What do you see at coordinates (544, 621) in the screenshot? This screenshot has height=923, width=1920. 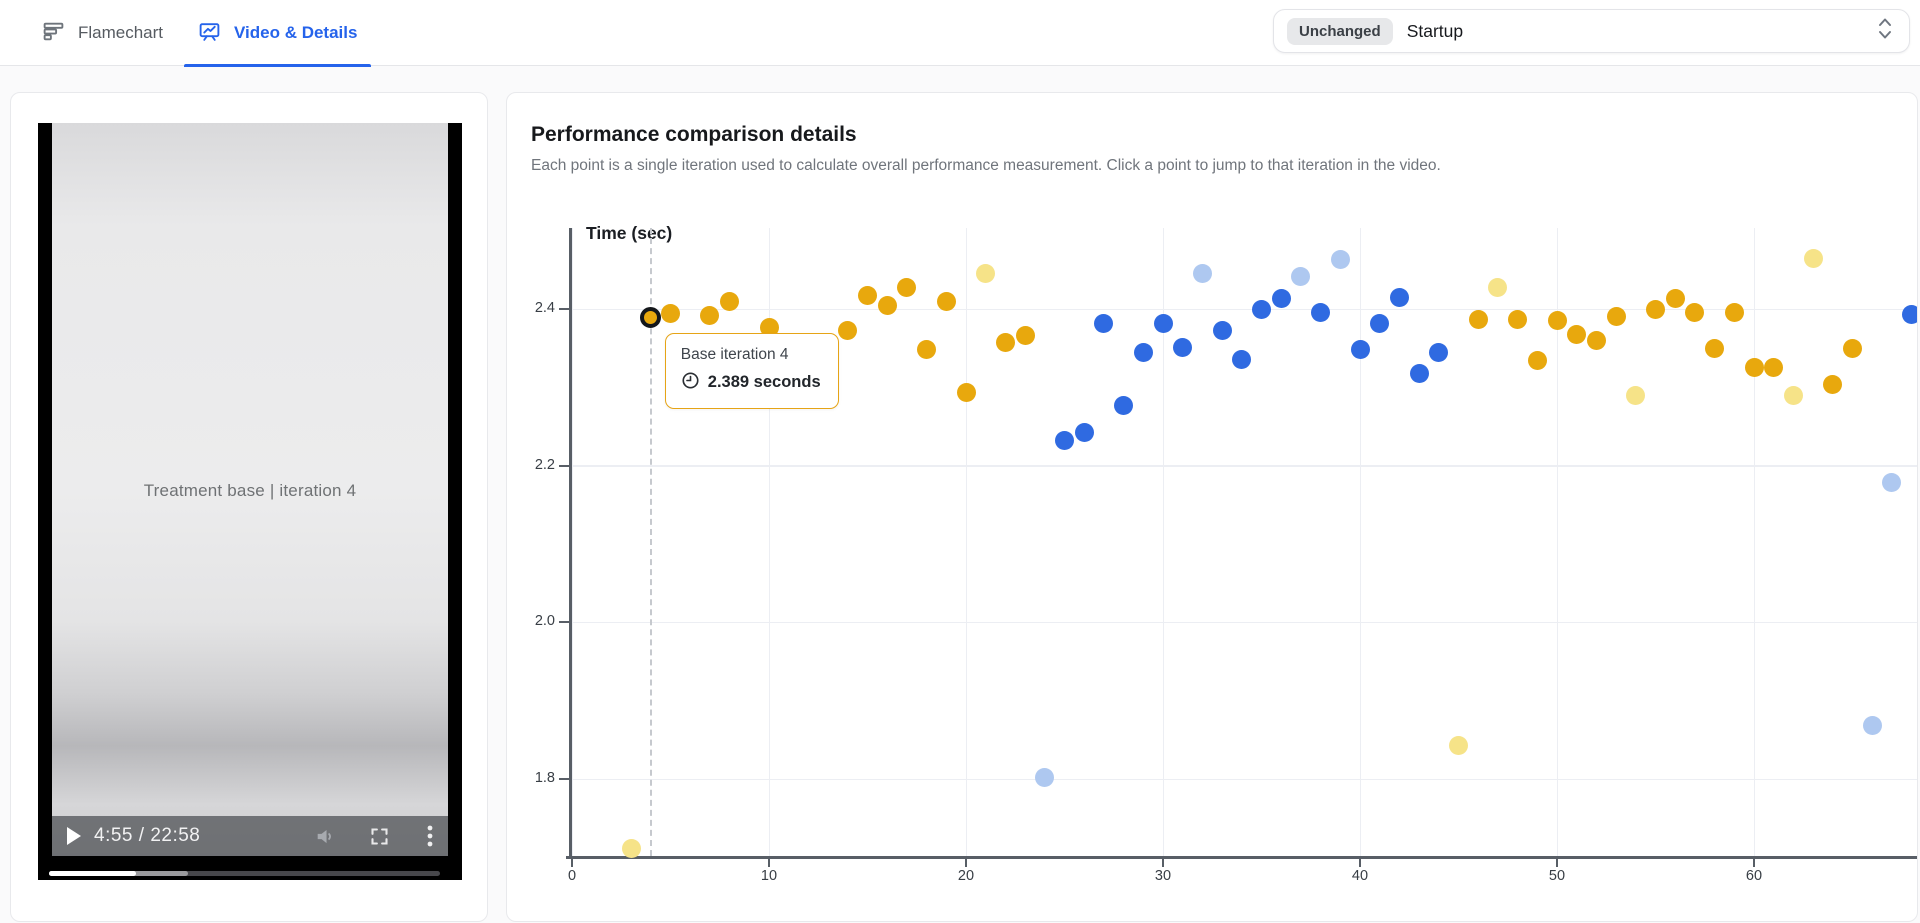 I see `y-tick-label: 2.0` at bounding box center [544, 621].